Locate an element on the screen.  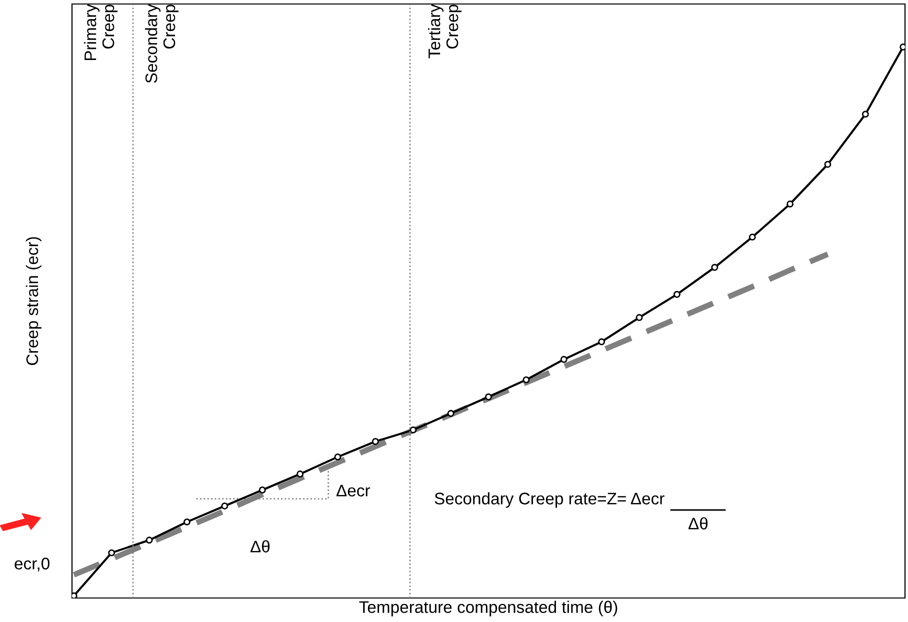
text: ecr,0 is located at coordinates (32, 565).